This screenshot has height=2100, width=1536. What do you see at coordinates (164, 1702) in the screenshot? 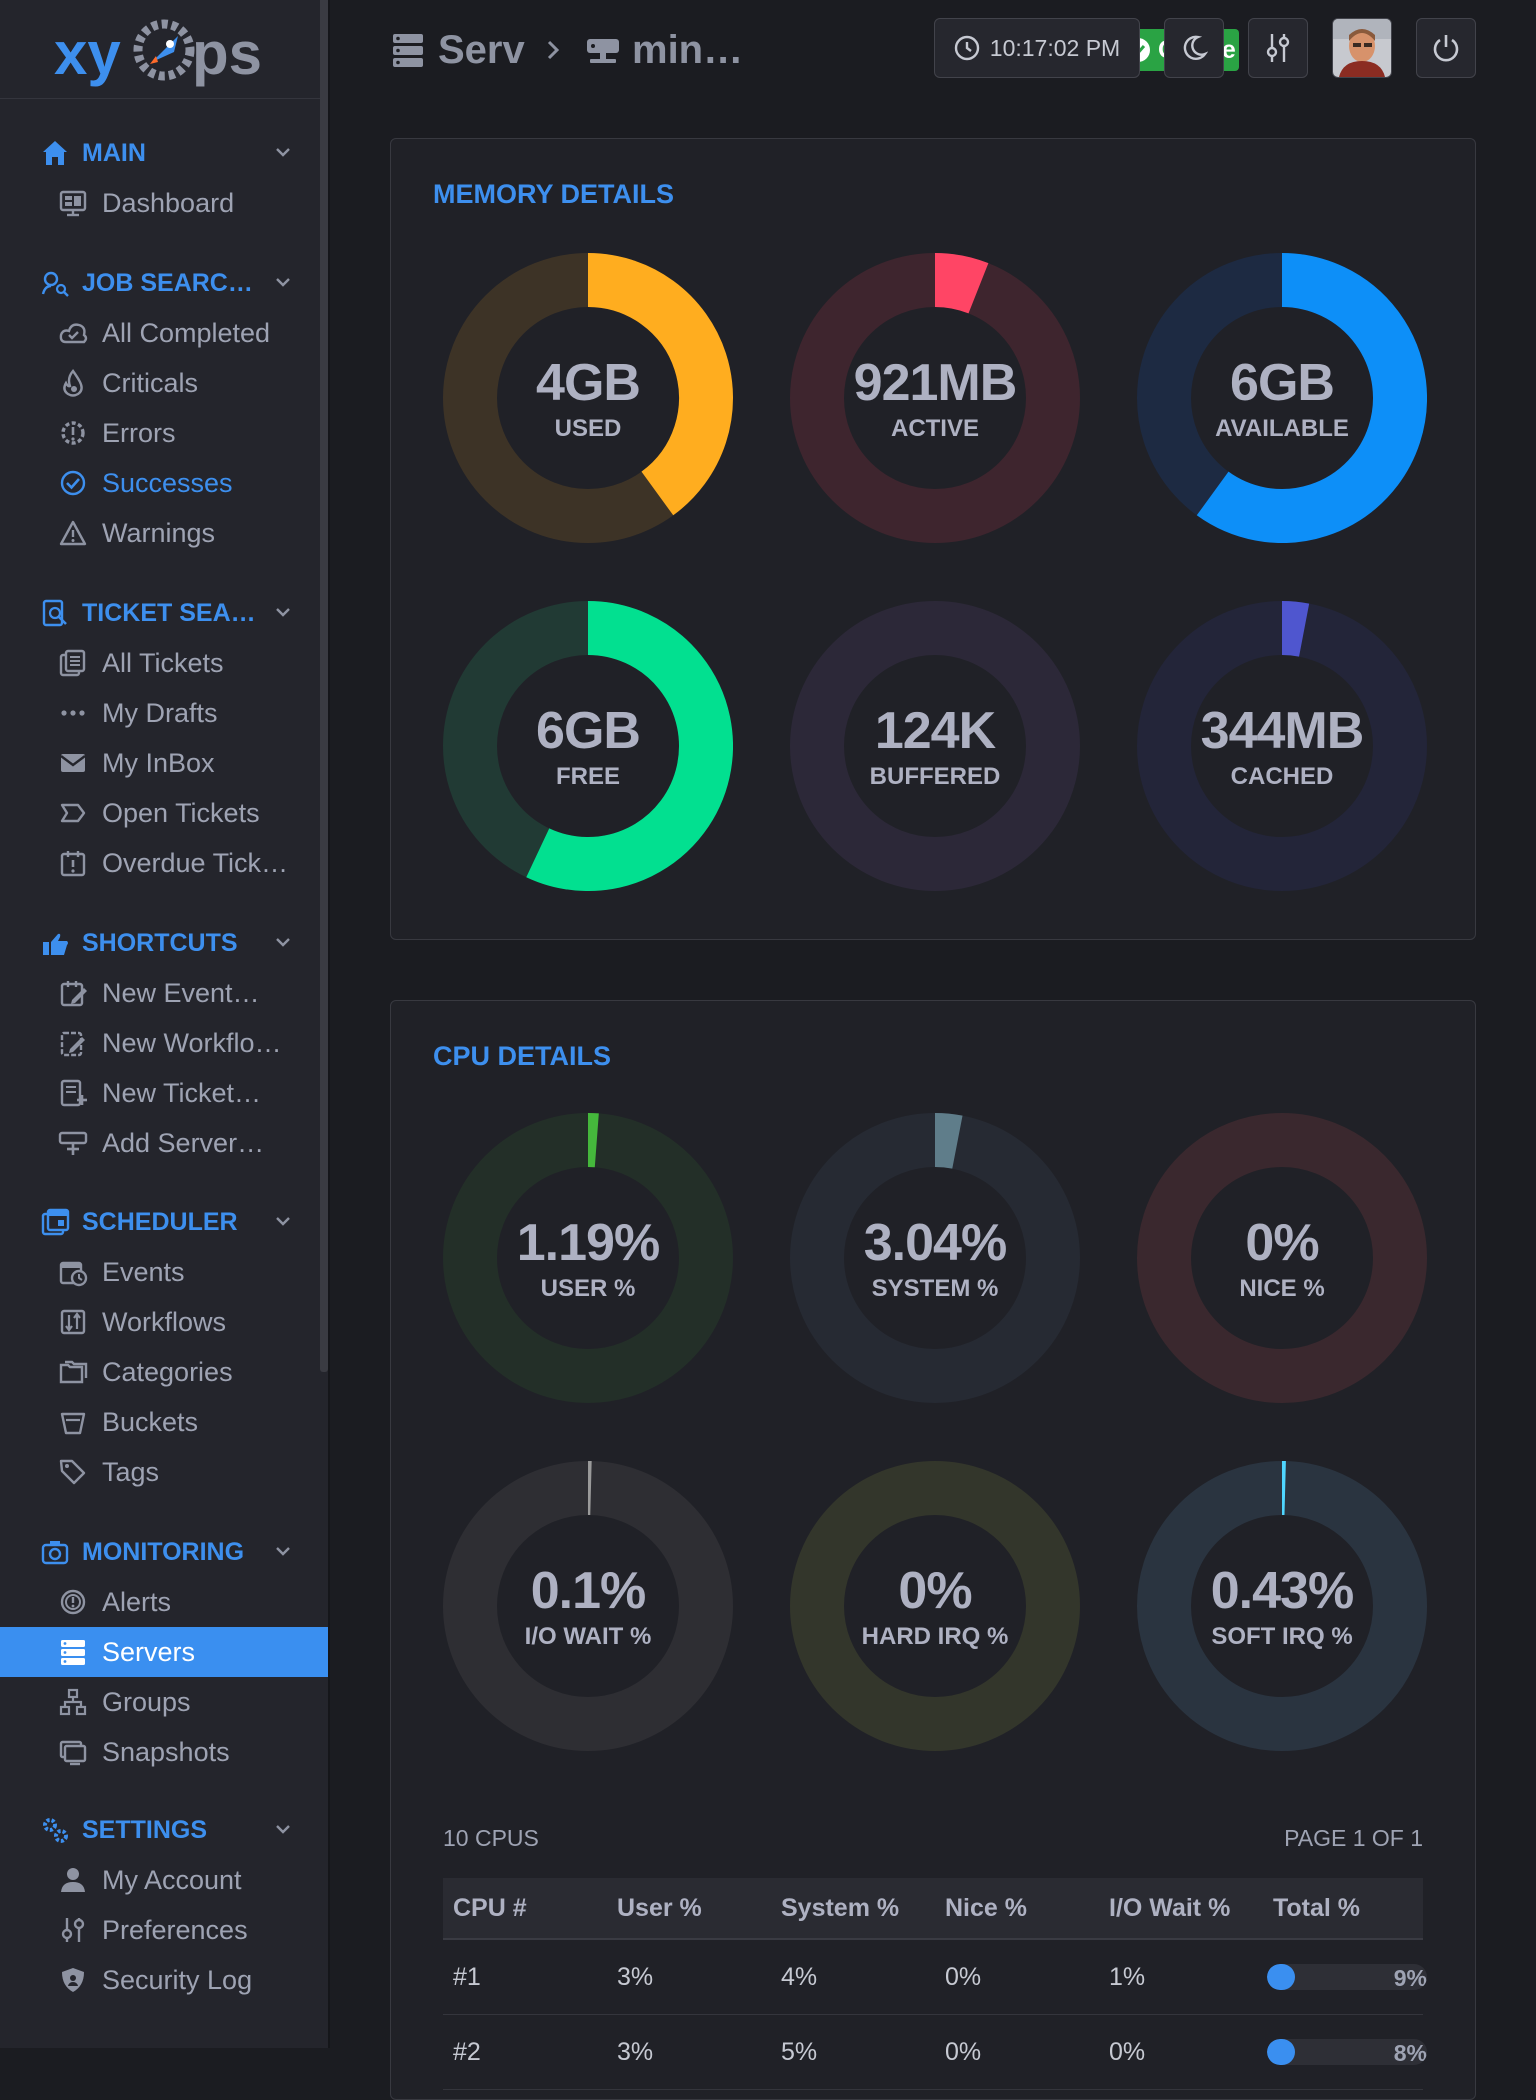
I see `sidebar-item-groups: Groups` at bounding box center [164, 1702].